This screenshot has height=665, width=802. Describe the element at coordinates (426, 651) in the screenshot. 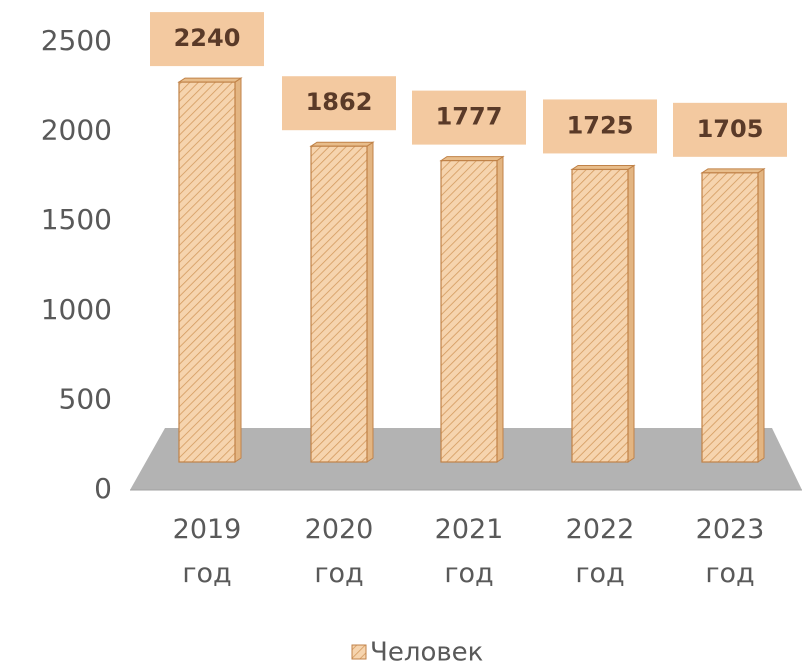

I see `legend-label: Человек` at that location.